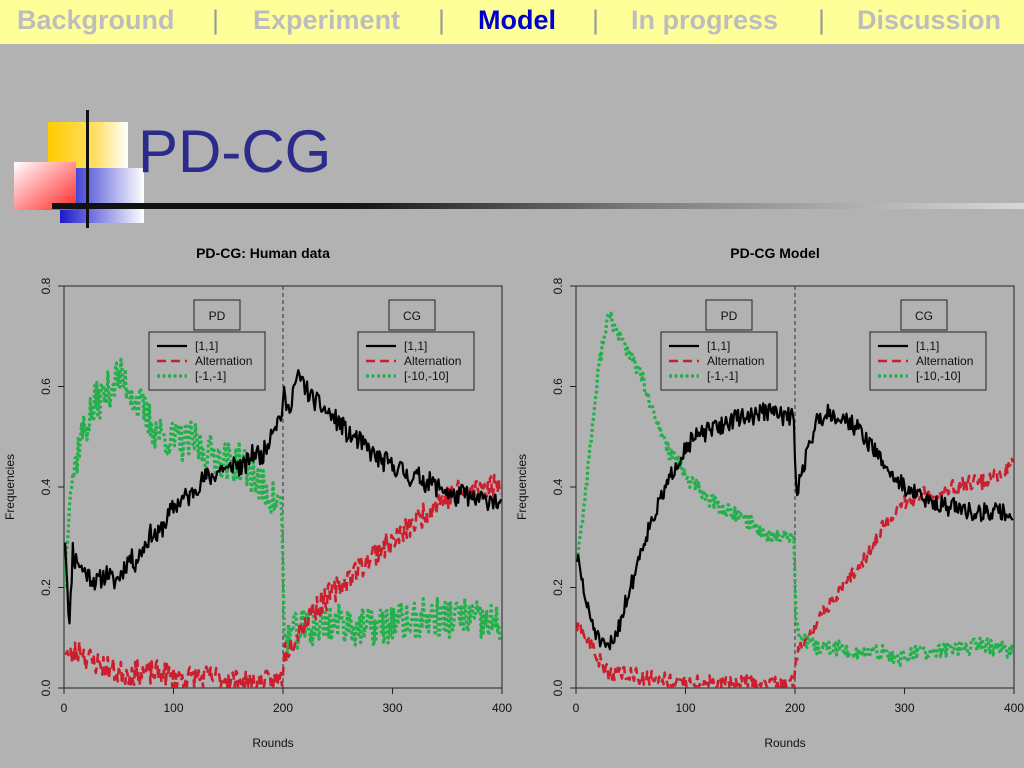 The image size is (1024, 768). What do you see at coordinates (79, 169) in the screenshot?
I see `decorative-squares` at bounding box center [79, 169].